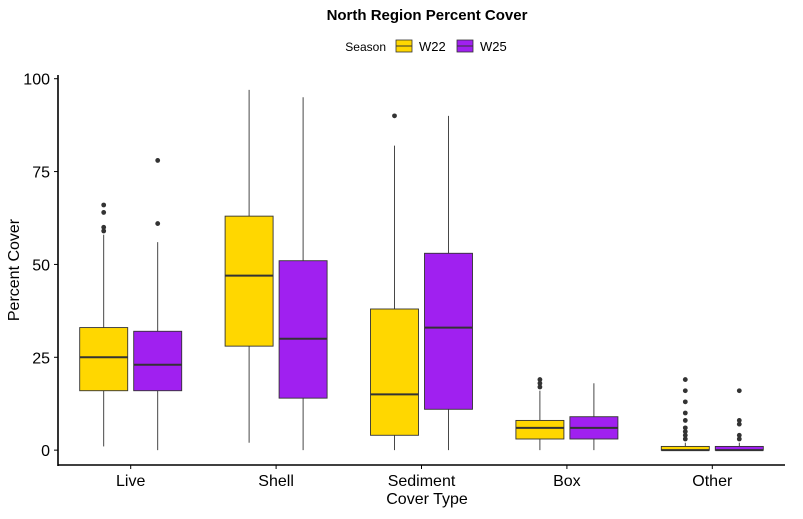 The image size is (803, 519). I want to click on x-tick-label: Live, so click(130, 481).